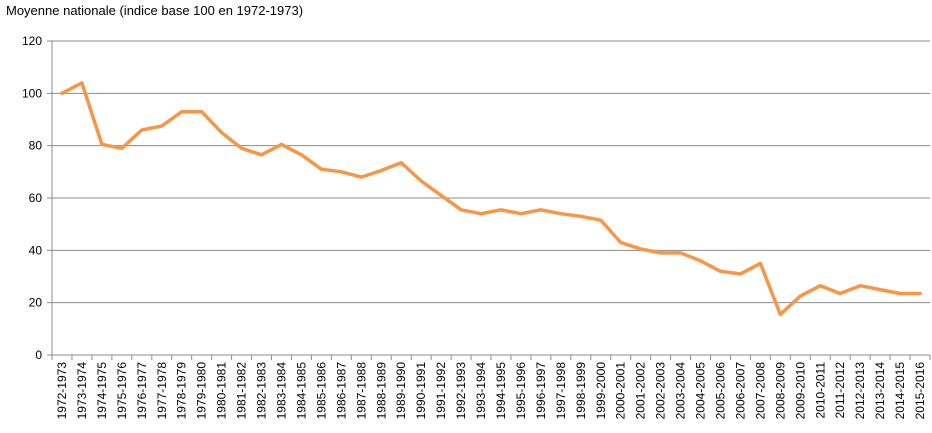  I want to click on x-tick-label: 1986-1987, so click(341, 391).